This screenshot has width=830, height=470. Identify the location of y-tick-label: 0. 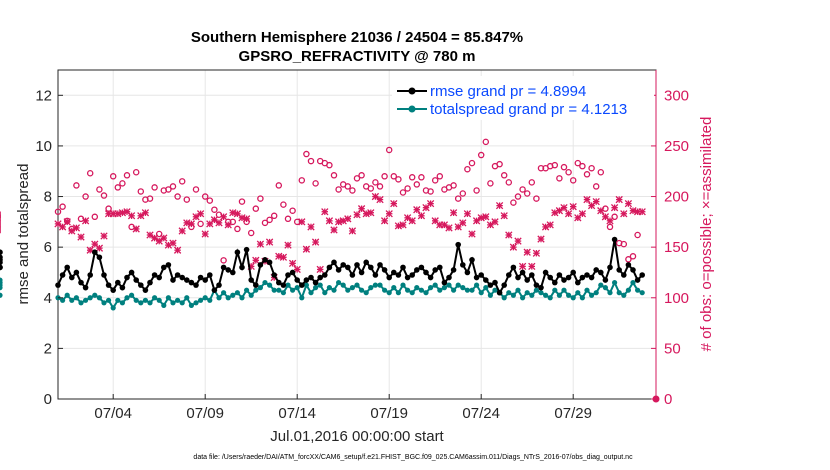
(48, 399).